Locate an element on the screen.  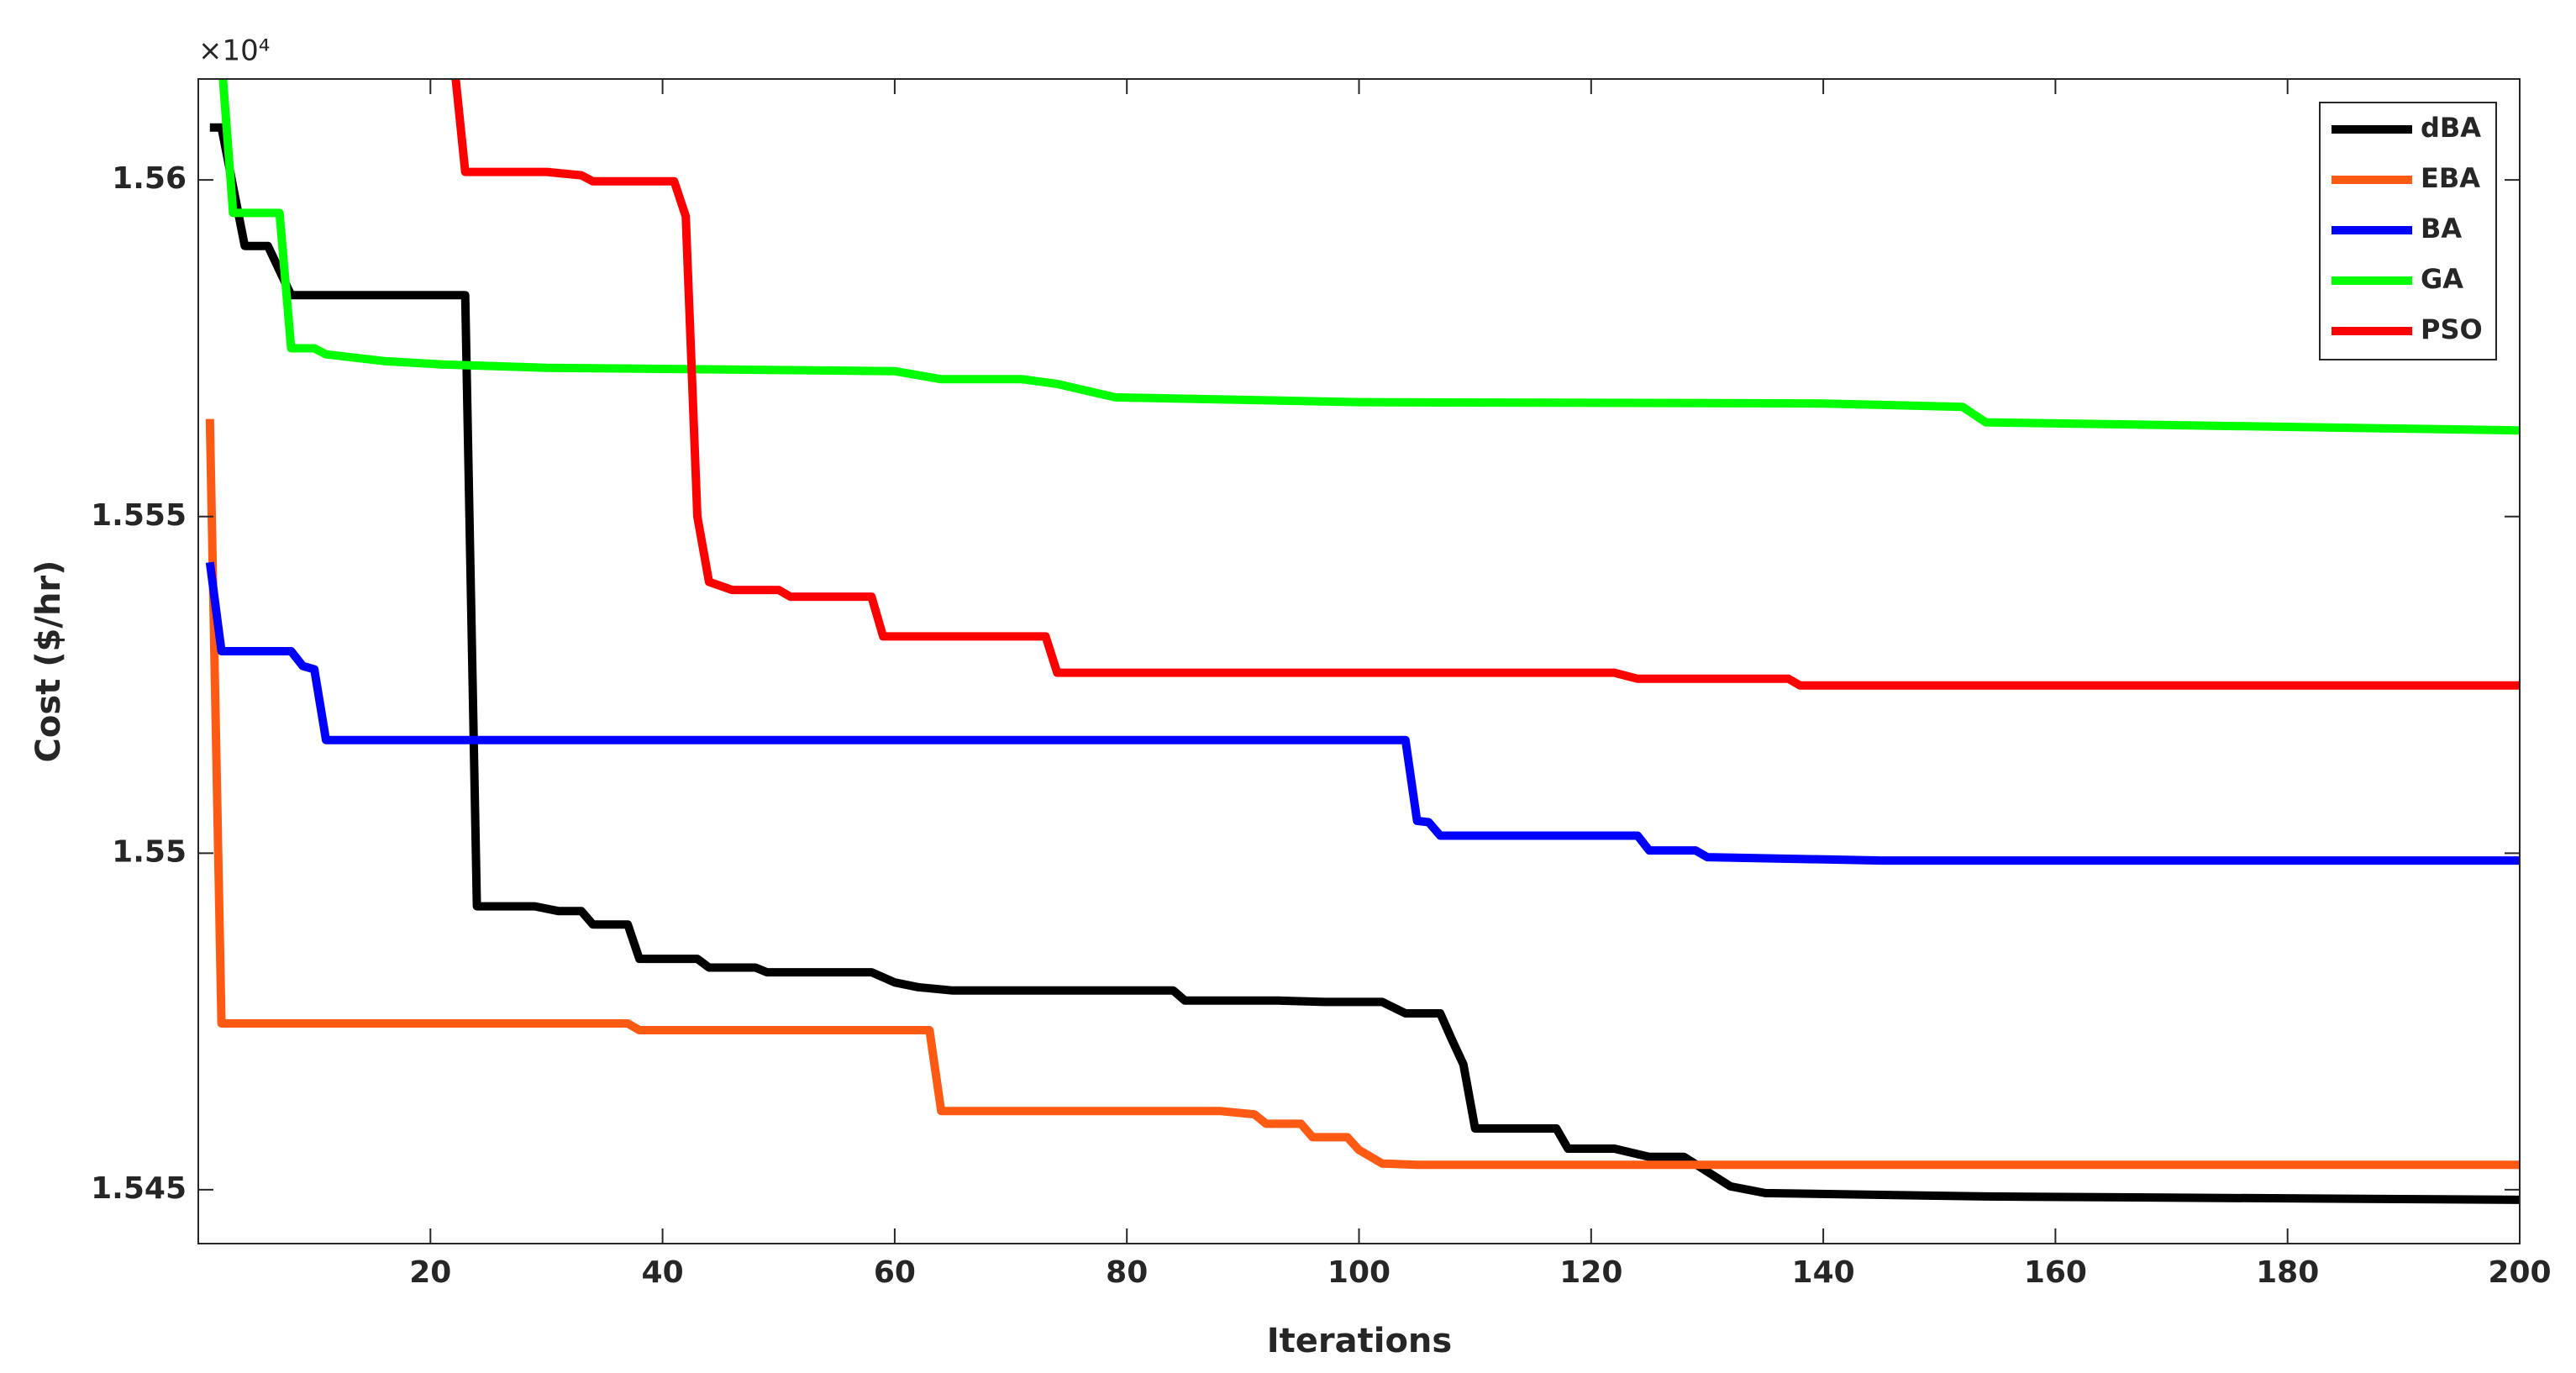
y-tick-label: 1.55 is located at coordinates (149, 852).